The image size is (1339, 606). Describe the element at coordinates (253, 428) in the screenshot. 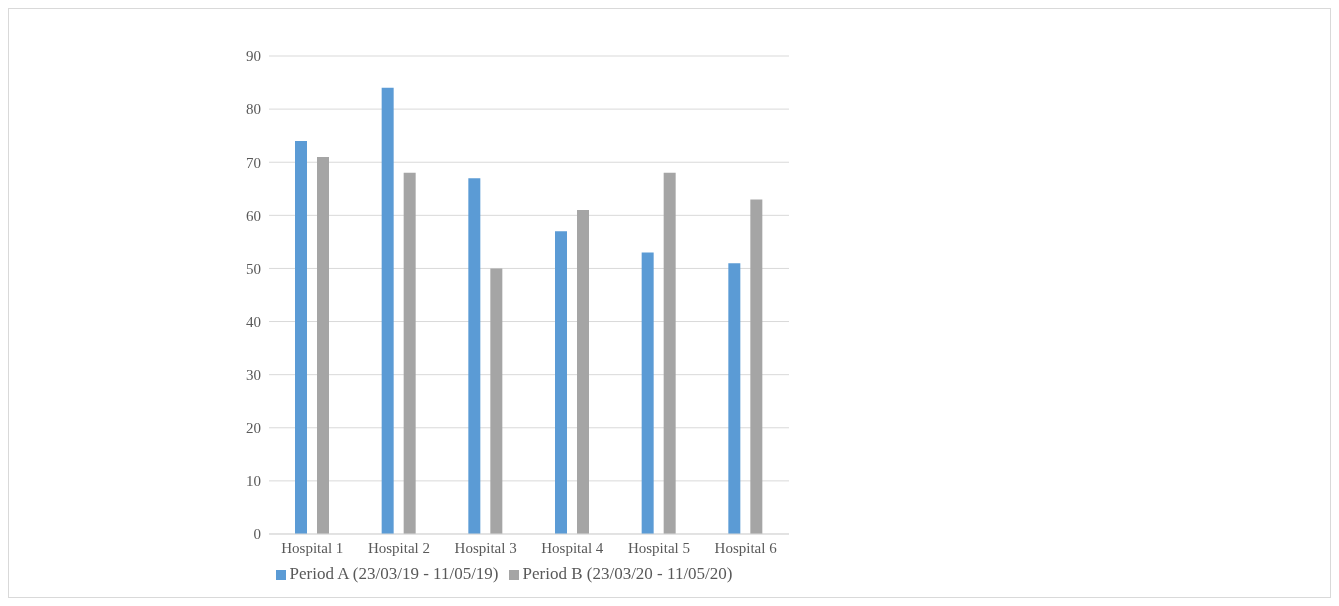

I see `y-tick-label: 20` at that location.